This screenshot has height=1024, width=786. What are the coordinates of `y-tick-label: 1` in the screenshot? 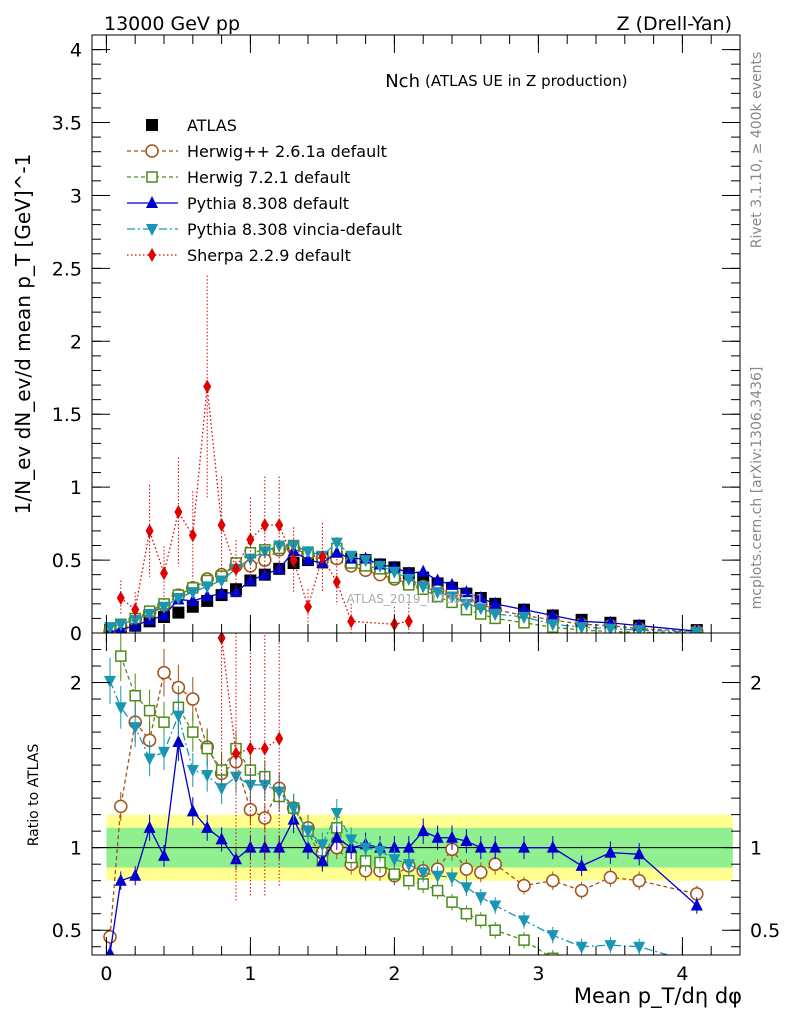 It's located at (76, 488).